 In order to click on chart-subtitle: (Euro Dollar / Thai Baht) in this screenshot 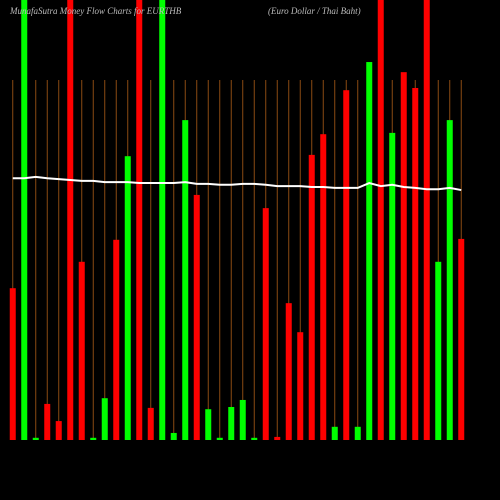, I will do `click(314, 11)`.